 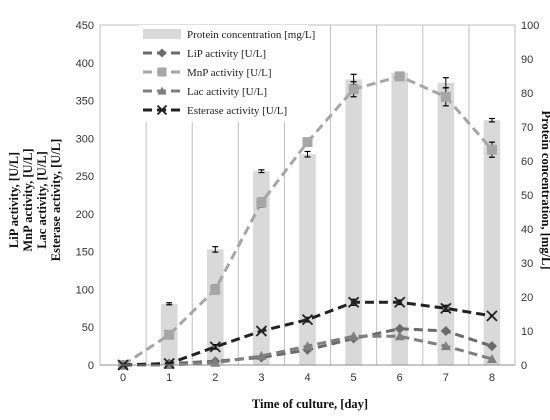 I want to click on y-left-tick-label: 150, so click(x=85, y=253).